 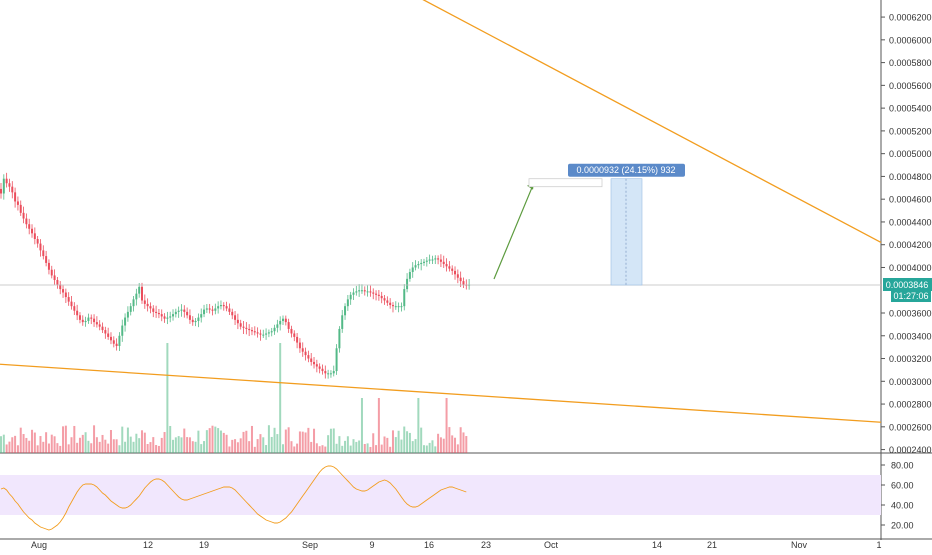 I want to click on time-tick-label: 16, so click(x=429, y=545).